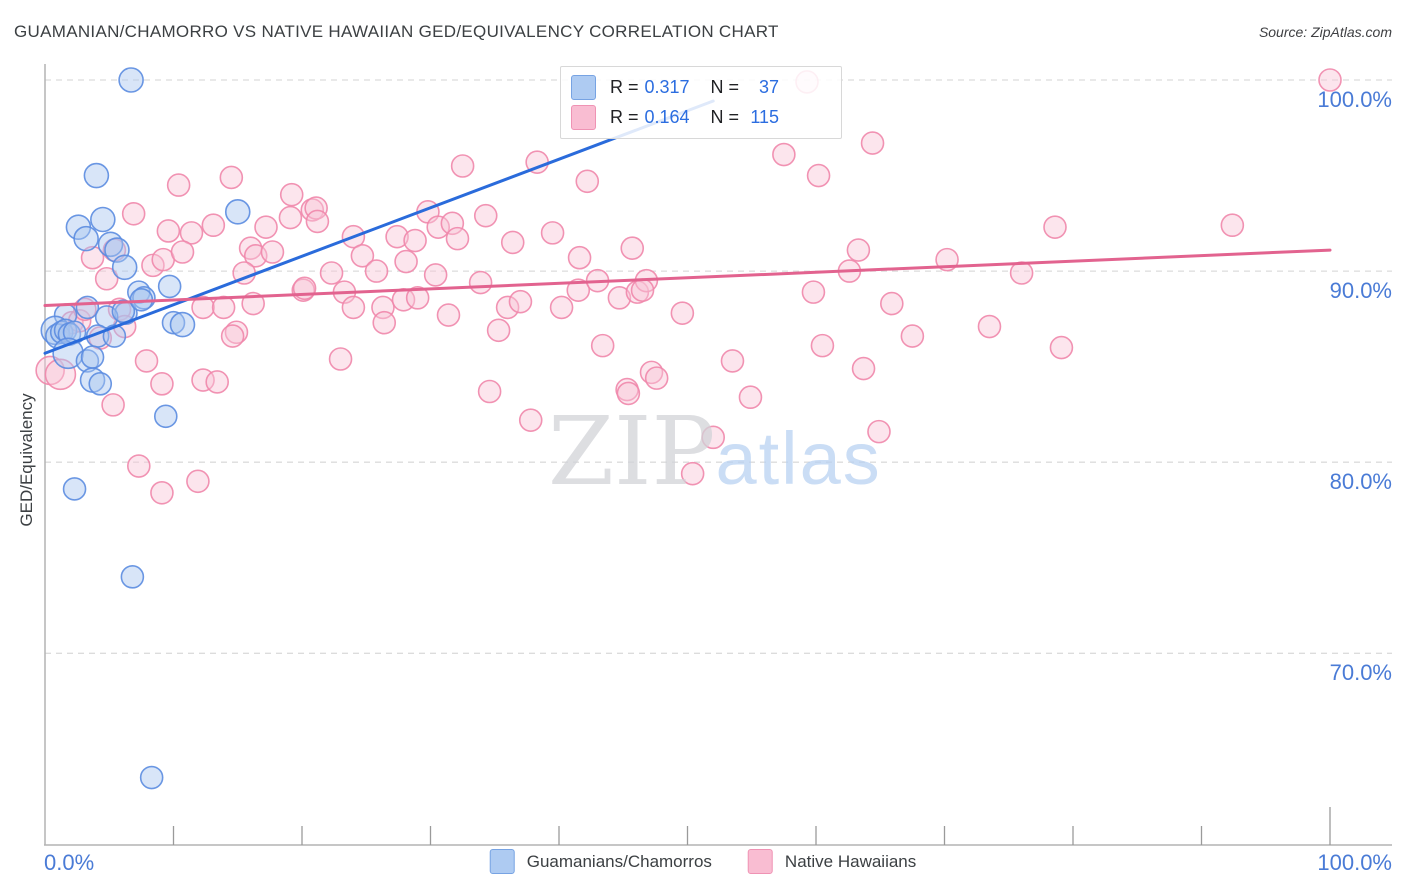  What do you see at coordinates (600, 861) in the screenshot?
I see `legend-item-guamanians: Guamanians/Chamorros` at bounding box center [600, 861].